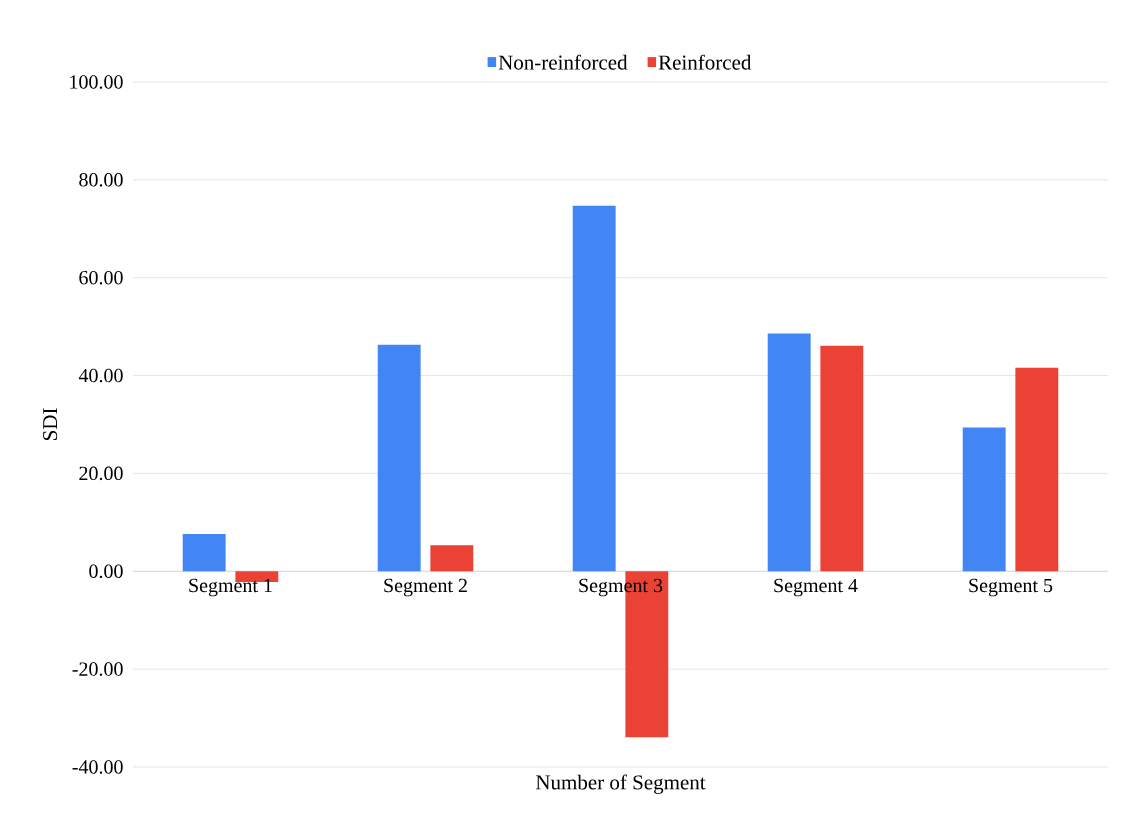 The image size is (1133, 821). Describe the element at coordinates (101, 277) in the screenshot. I see `y-tick-label: 60.00` at that location.